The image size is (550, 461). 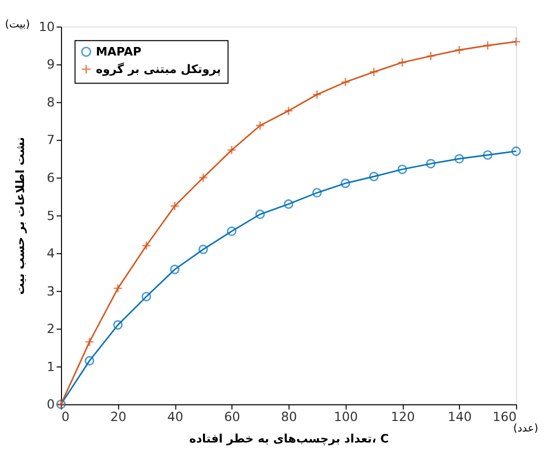 I want to click on x-tick-label: 0, so click(x=65, y=416).